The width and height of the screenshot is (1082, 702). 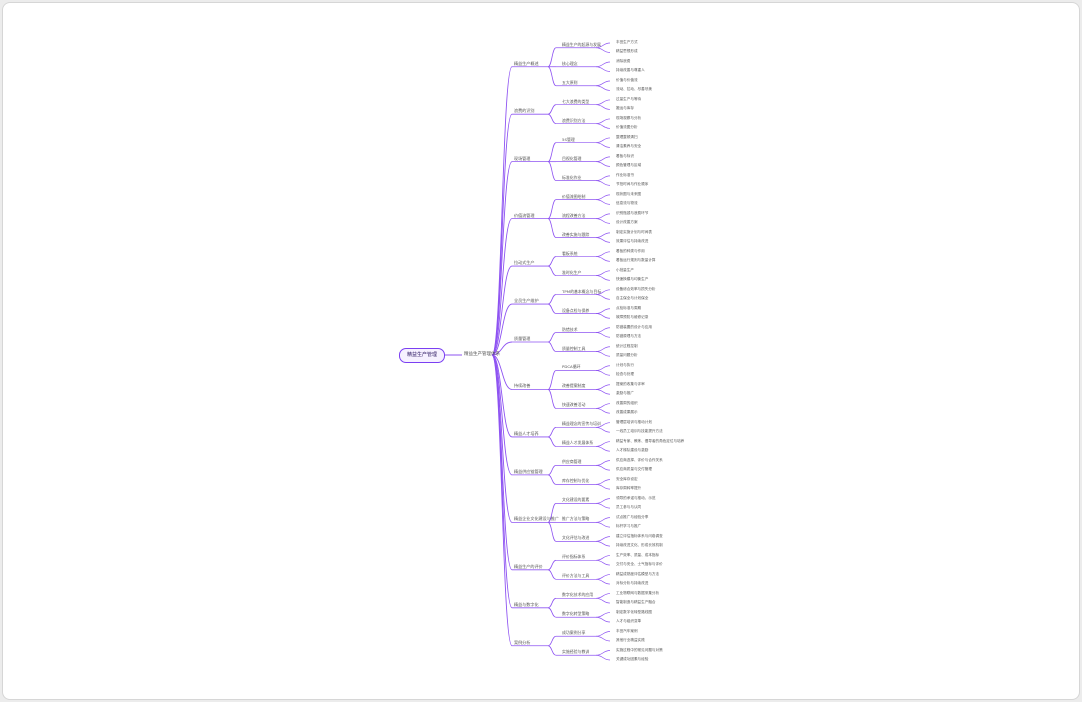 I want to click on leaf-node: 整理整顿清扫, so click(x=627, y=136).